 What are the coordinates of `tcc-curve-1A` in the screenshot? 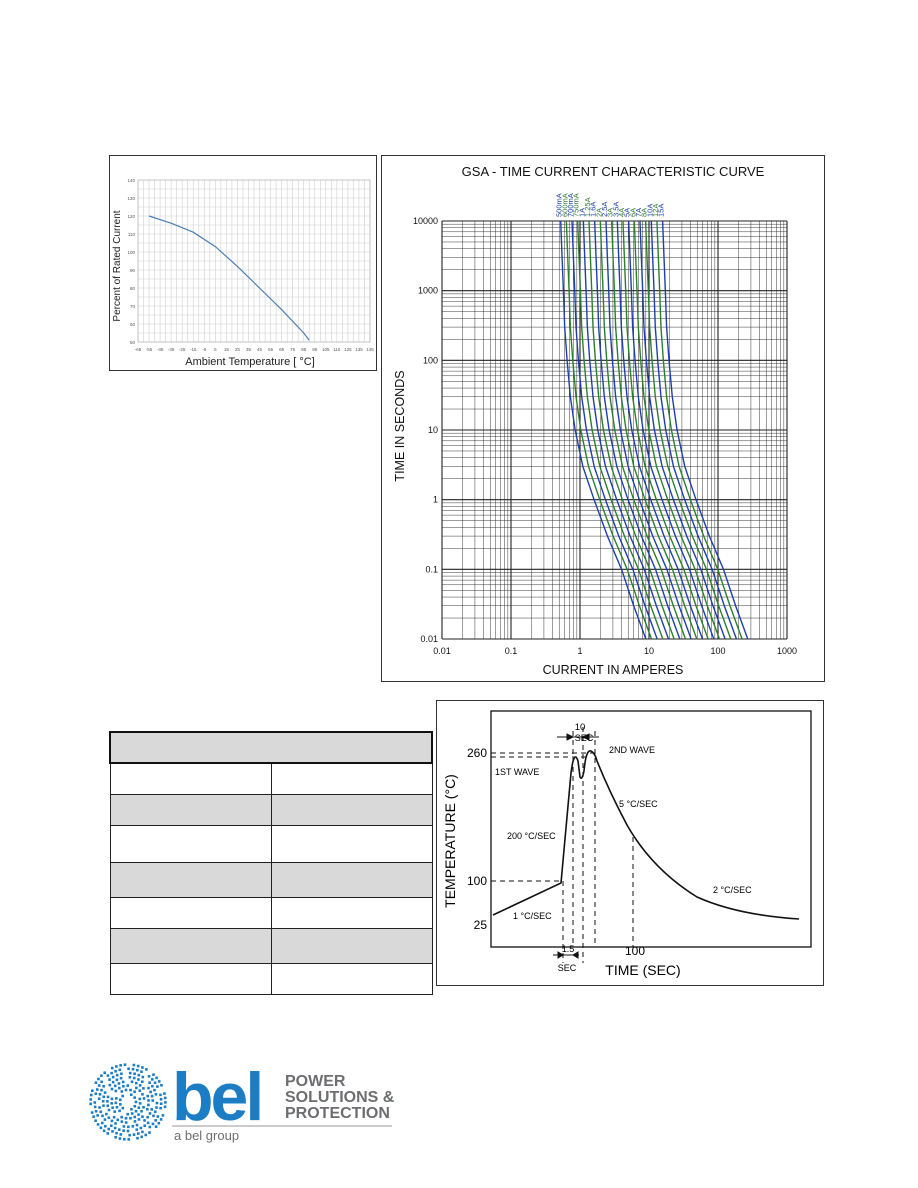 It's located at (626, 430).